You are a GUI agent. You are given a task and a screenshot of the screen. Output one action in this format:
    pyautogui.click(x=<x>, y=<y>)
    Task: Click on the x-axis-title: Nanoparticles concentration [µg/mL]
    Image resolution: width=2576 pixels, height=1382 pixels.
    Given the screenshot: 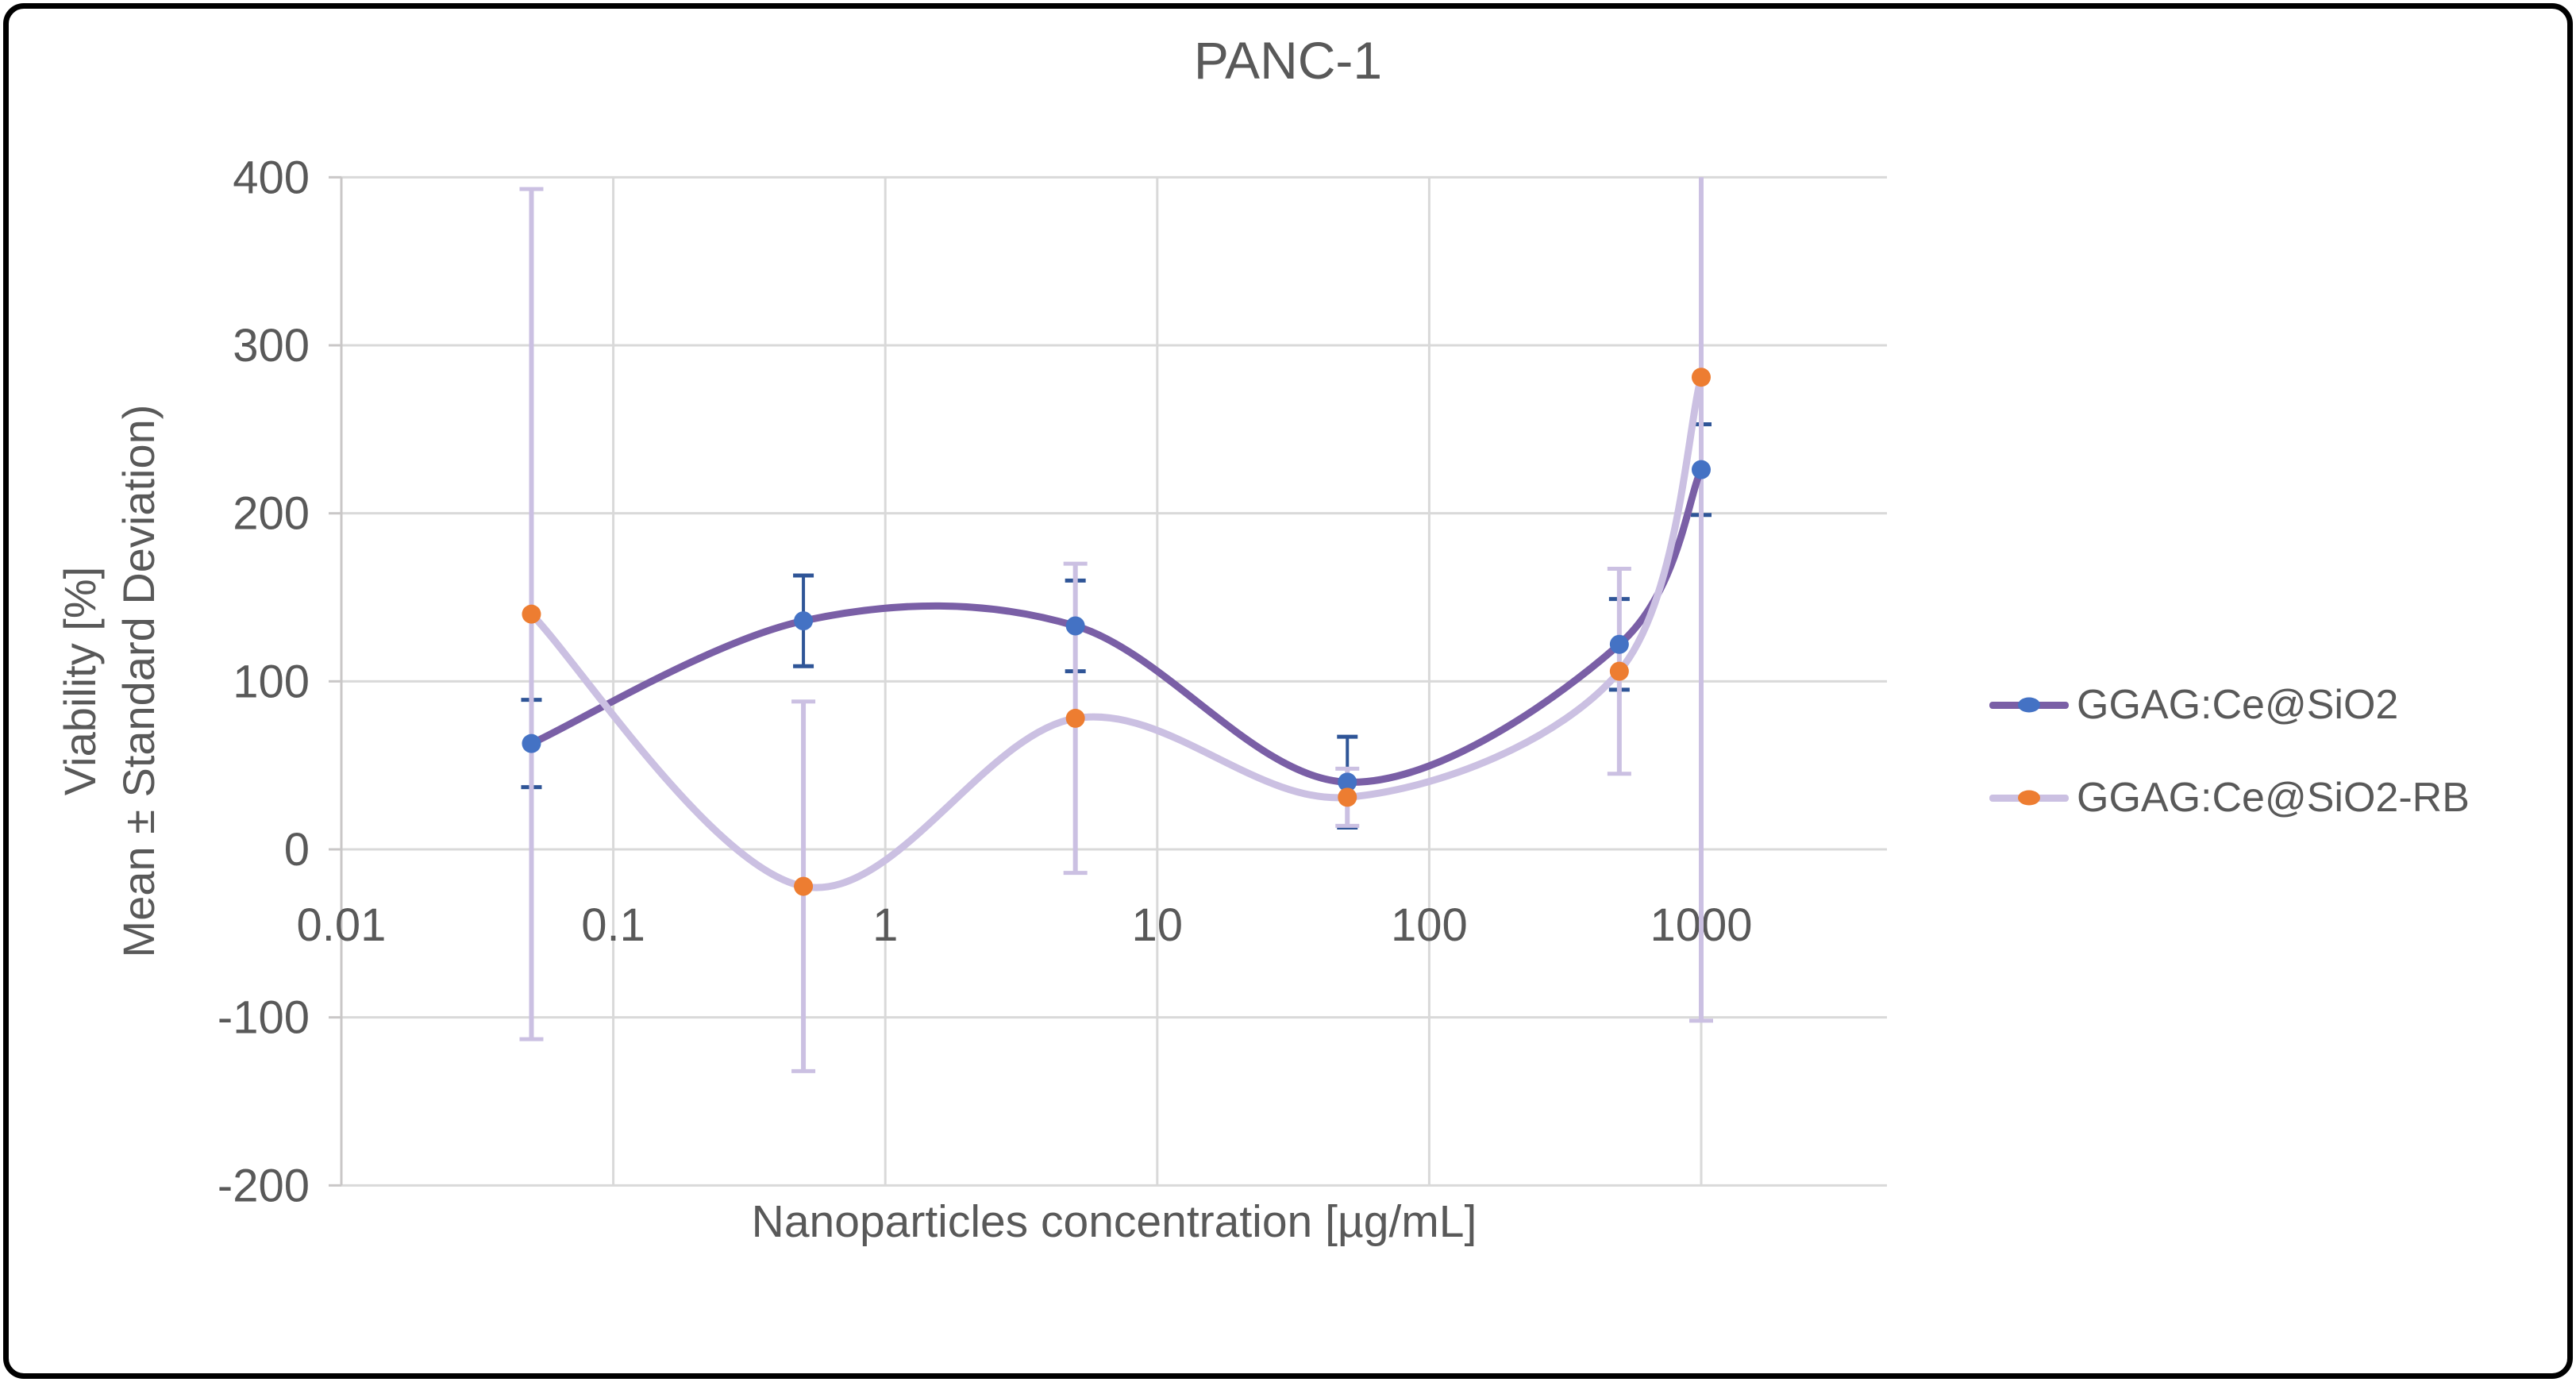 What is the action you would take?
    pyautogui.click(x=1114, y=1222)
    